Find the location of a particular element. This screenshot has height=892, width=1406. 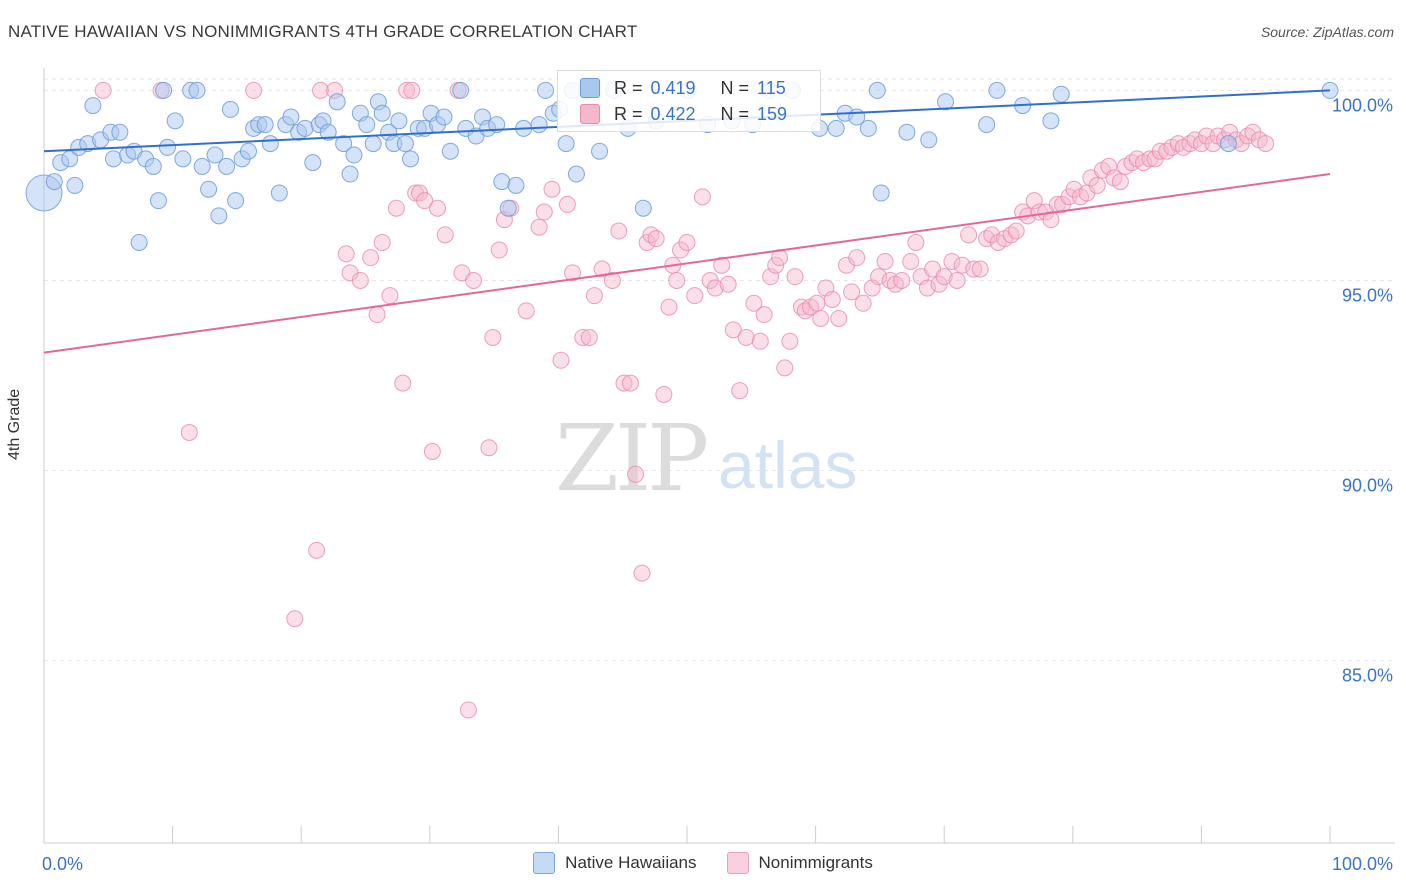

legend-item-nonimmigrants: Nonimmigrants is located at coordinates (799, 863).